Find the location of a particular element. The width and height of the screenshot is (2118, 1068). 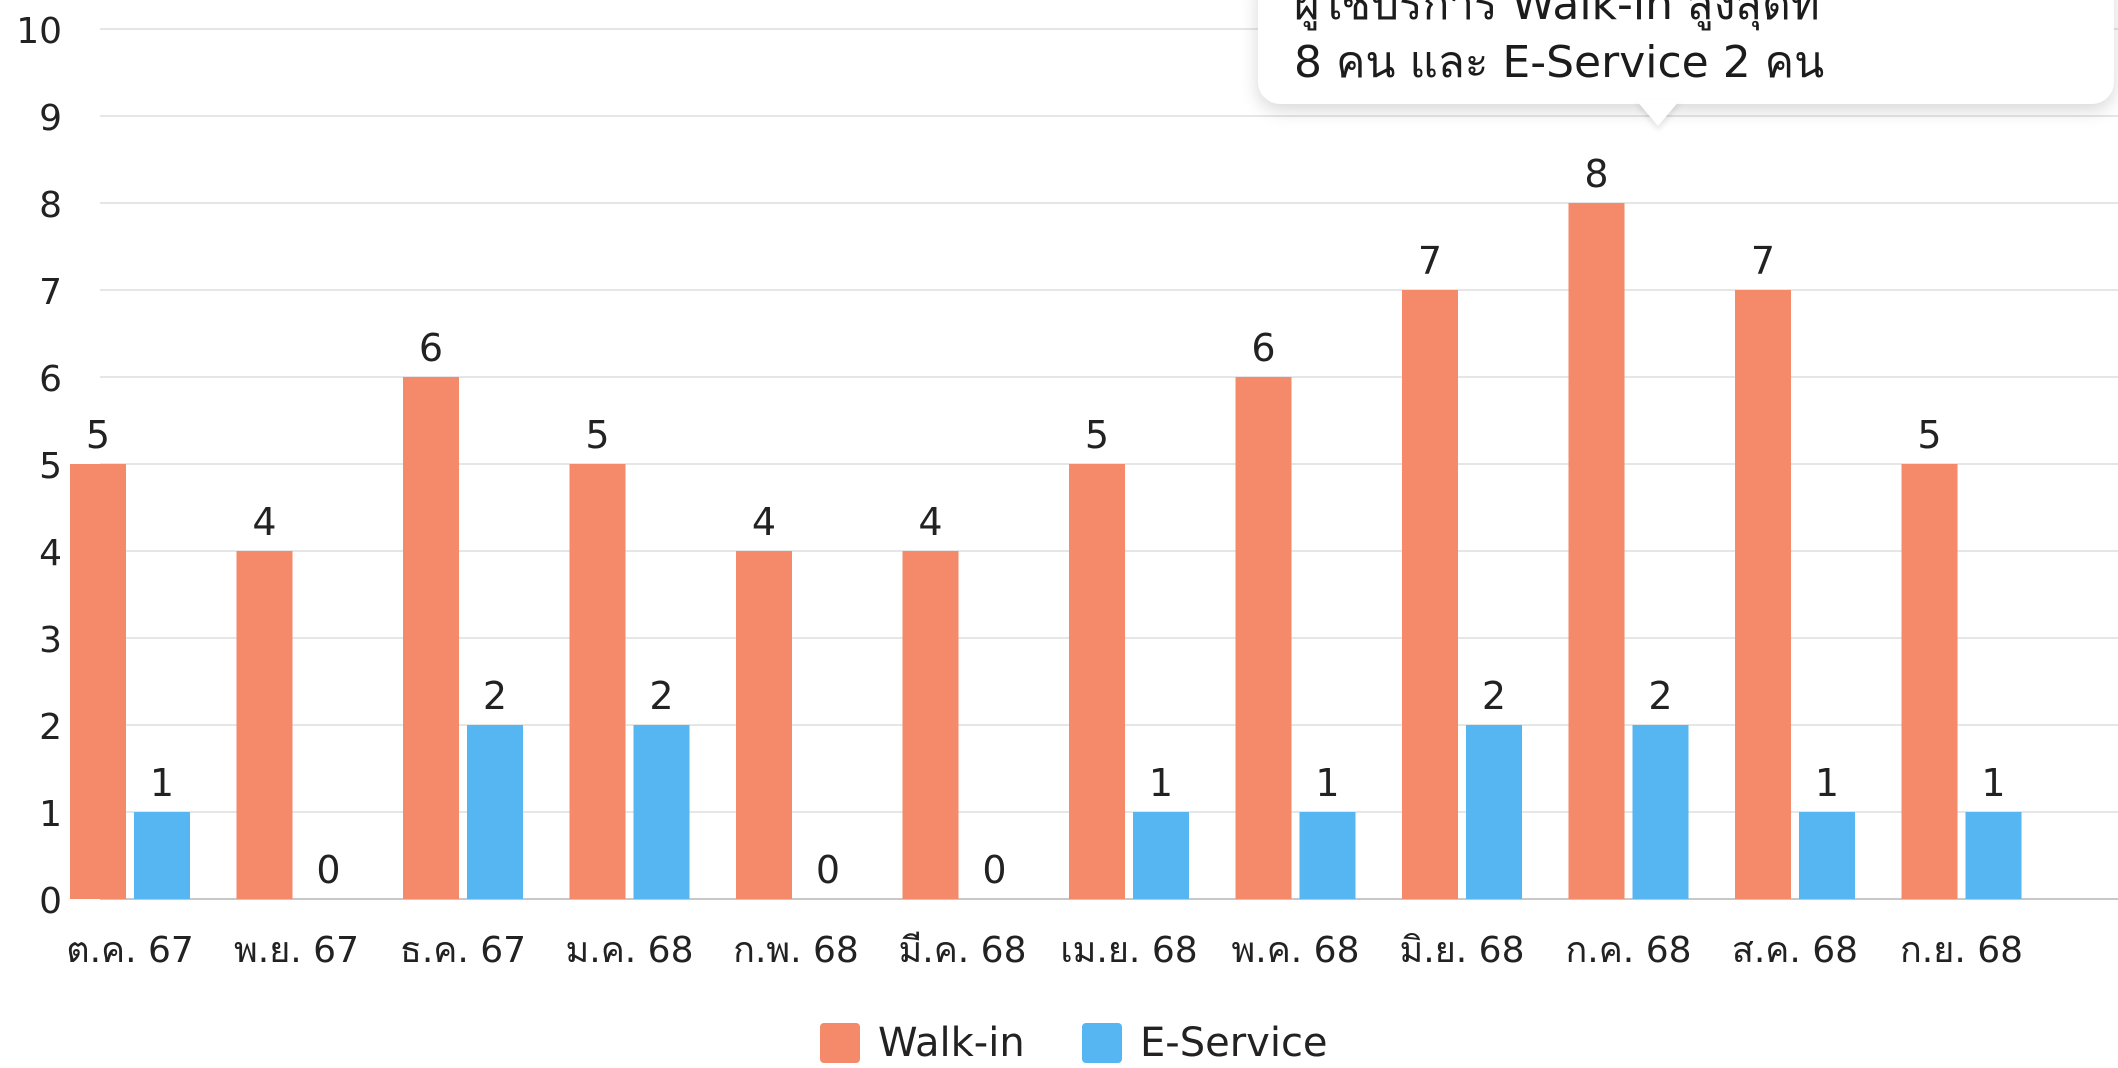

y-tick-label: 6 is located at coordinates (50, 379).